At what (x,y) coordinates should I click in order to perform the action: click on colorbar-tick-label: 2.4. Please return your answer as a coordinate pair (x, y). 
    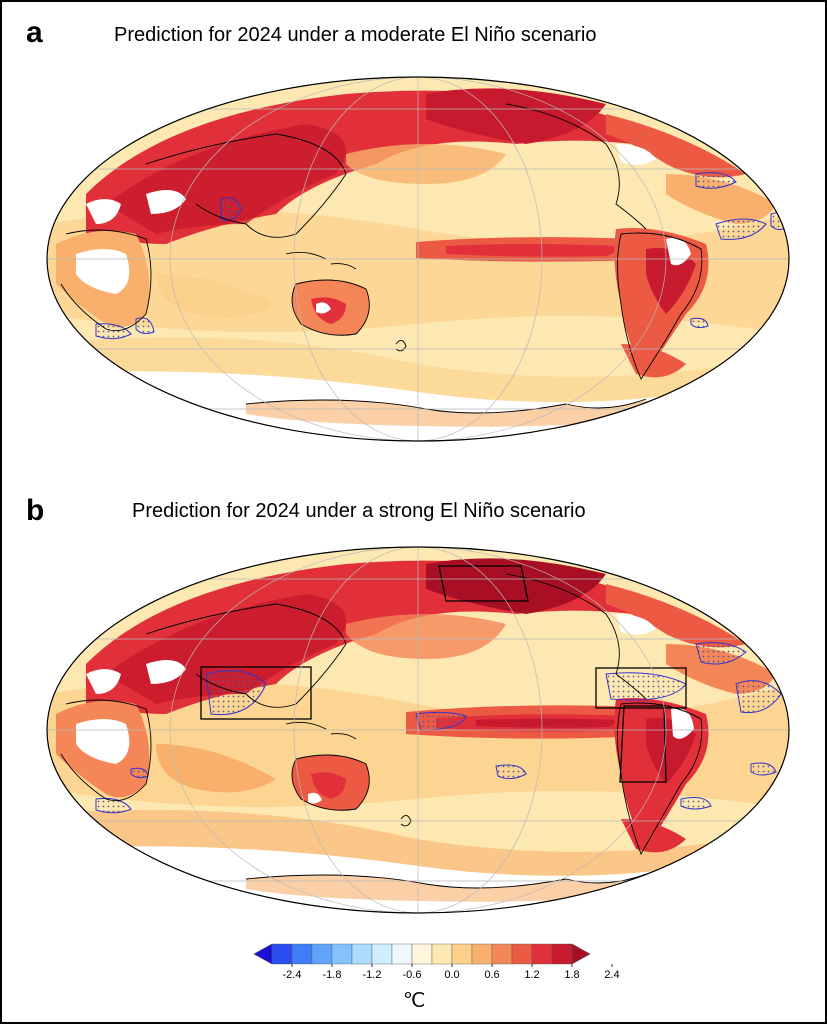
    Looking at the image, I should click on (611, 975).